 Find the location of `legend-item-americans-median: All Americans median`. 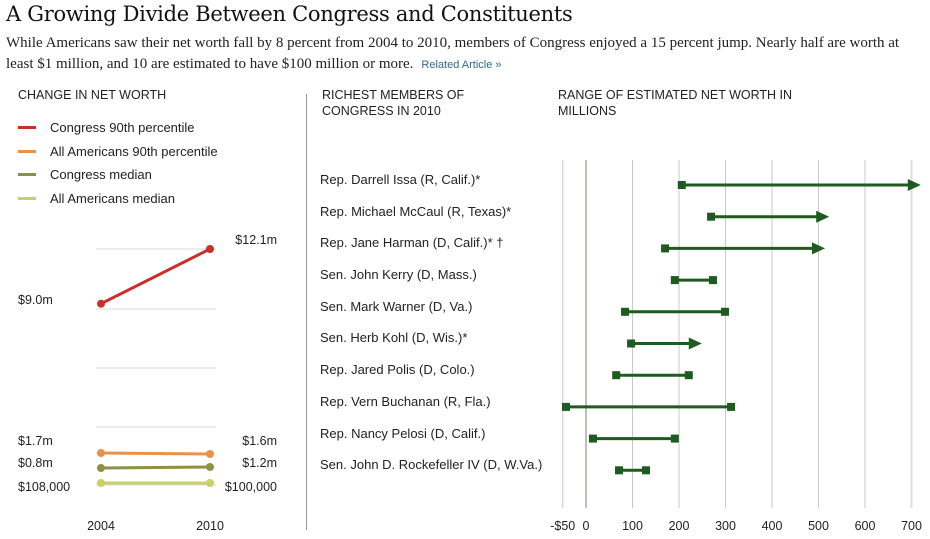

legend-item-americans-median: All Americans median is located at coordinates (118, 199).